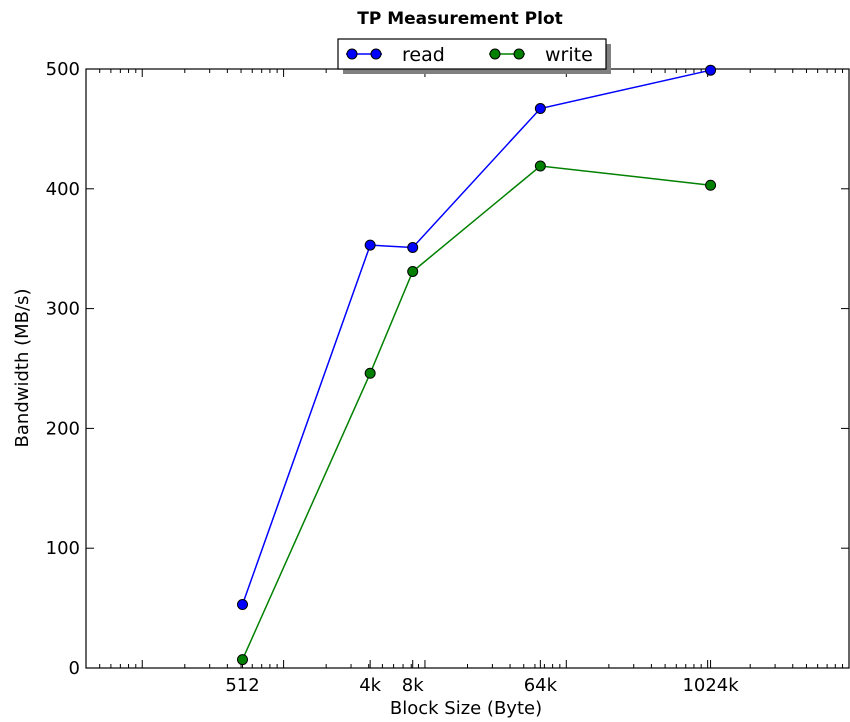 The width and height of the screenshot is (850, 722). I want to click on y-tick-label: 200, so click(63, 428).